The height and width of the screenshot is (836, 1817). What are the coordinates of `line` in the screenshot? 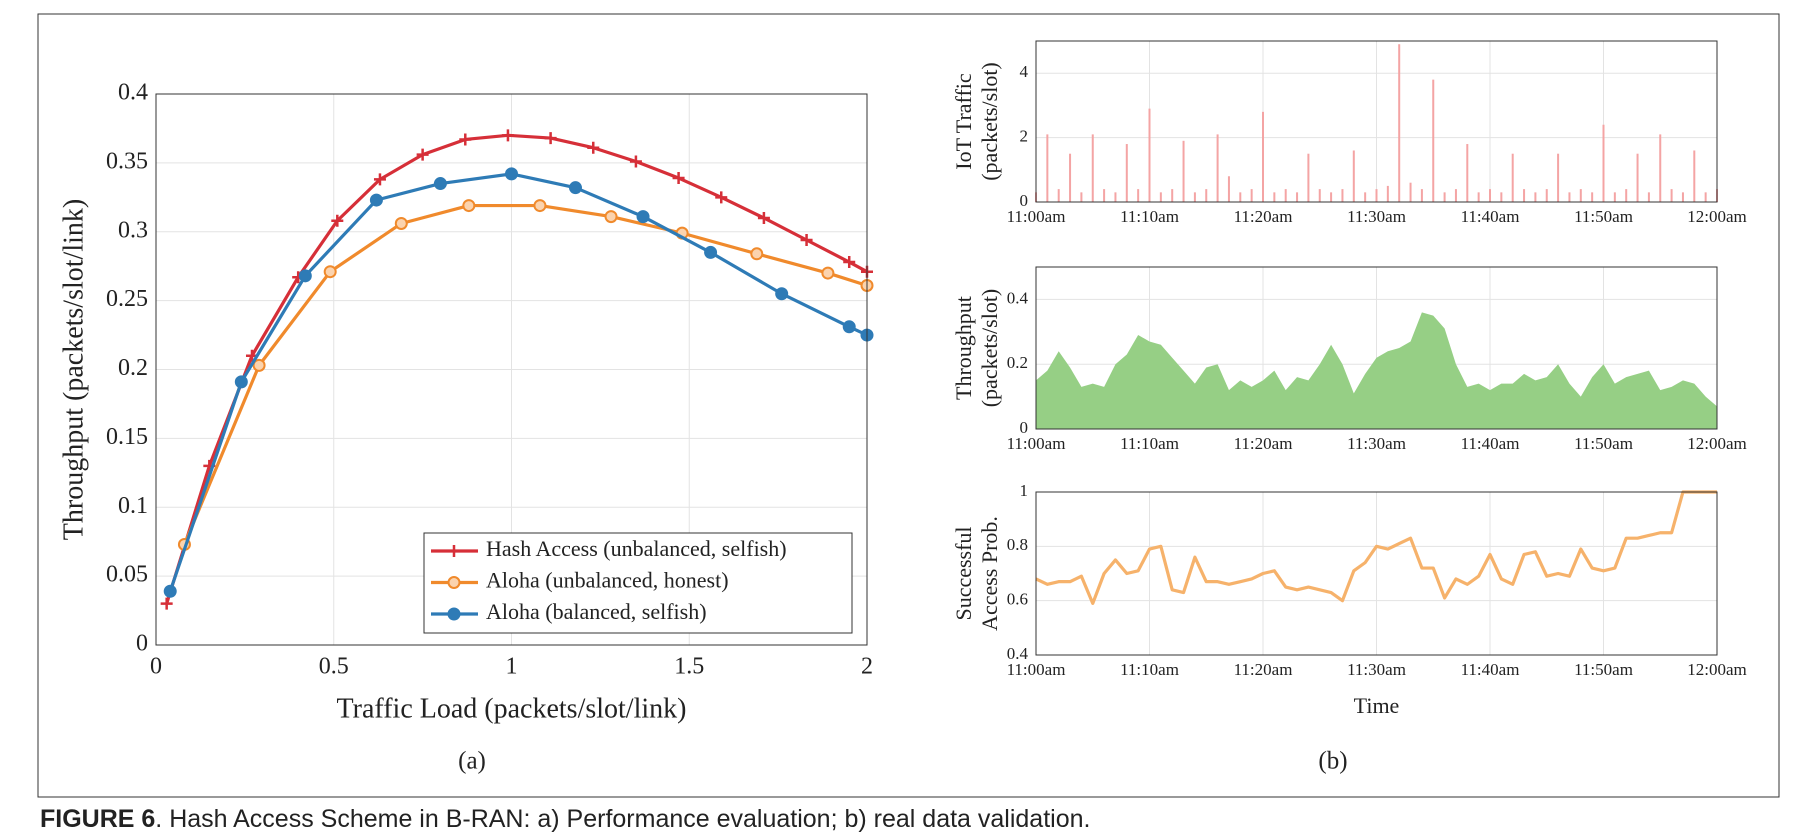 It's located at (1376, 547).